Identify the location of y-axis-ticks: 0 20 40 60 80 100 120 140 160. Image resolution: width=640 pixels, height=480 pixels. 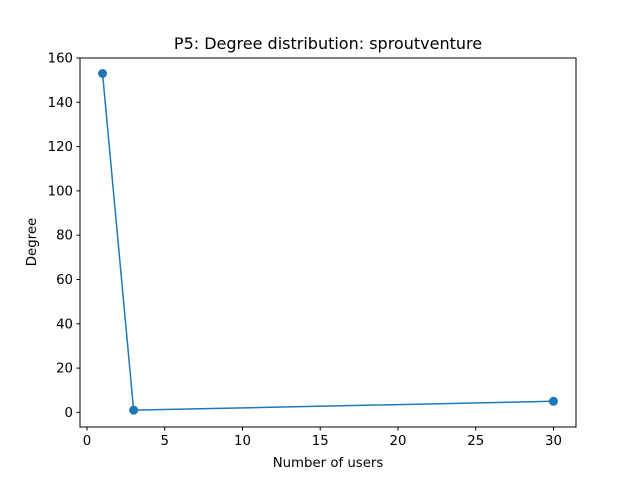
(64, 236).